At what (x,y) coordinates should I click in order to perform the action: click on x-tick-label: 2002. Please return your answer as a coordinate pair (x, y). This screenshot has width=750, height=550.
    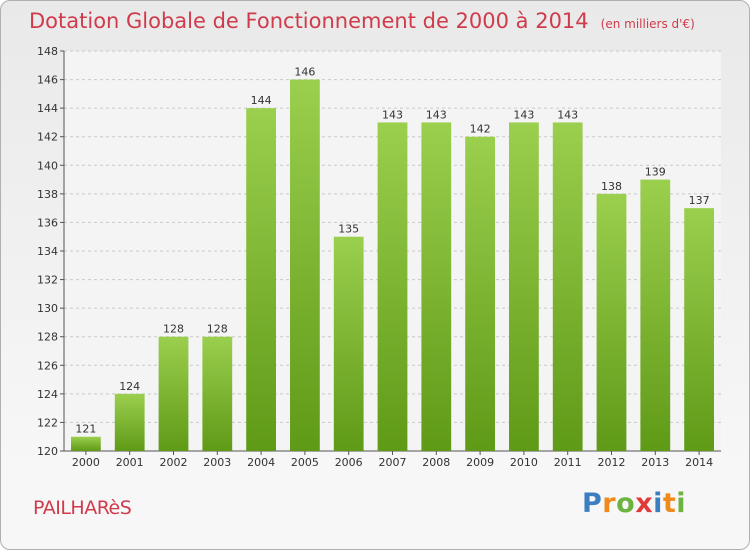
    Looking at the image, I should click on (174, 462).